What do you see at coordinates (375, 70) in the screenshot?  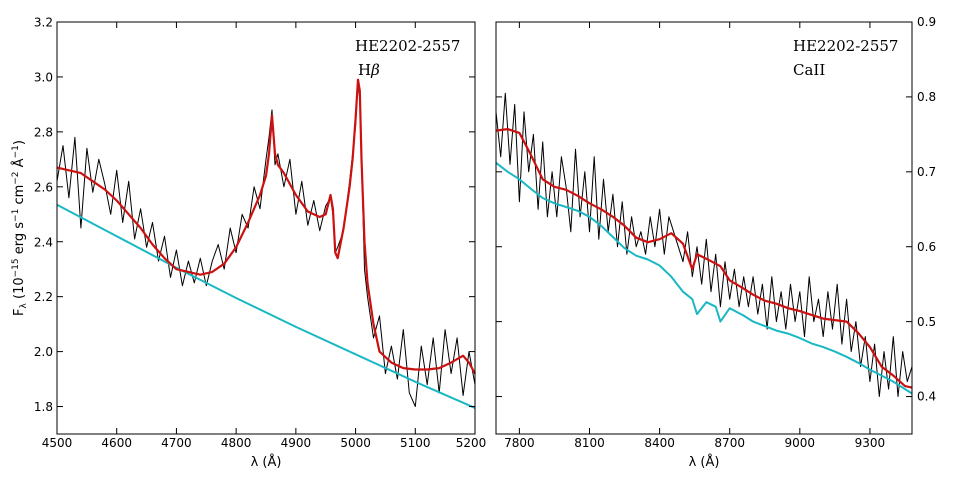 I see `left-line-label-greek: β` at bounding box center [375, 70].